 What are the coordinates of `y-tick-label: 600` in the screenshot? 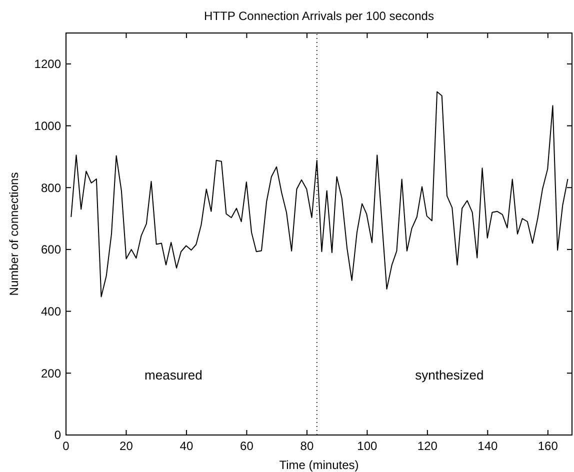 It's located at (51, 249).